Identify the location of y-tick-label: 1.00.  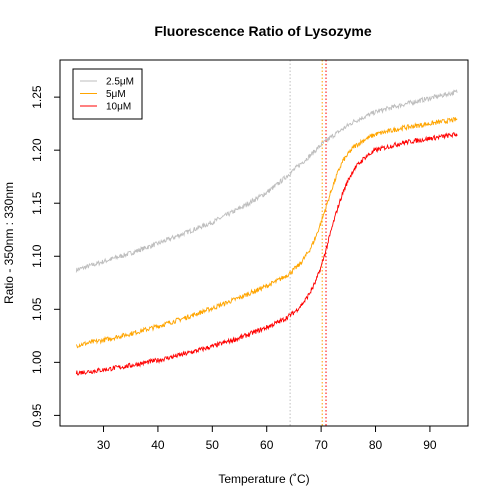
(37, 362).